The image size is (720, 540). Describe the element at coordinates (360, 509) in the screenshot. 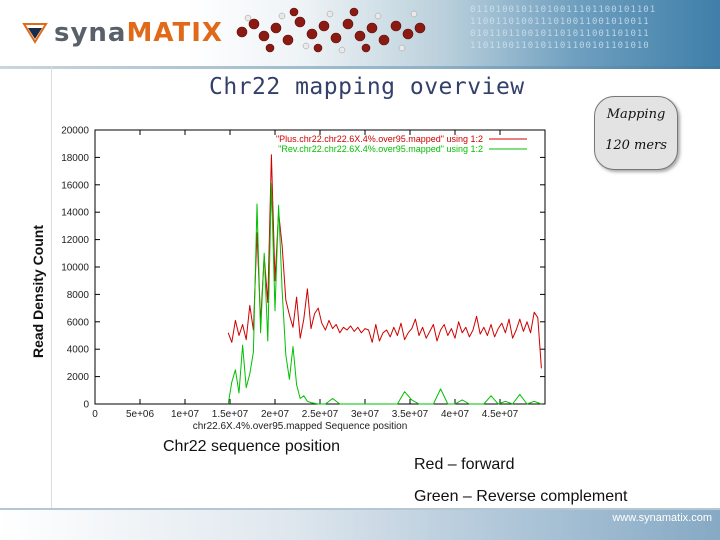

I see `footer-divider` at that location.